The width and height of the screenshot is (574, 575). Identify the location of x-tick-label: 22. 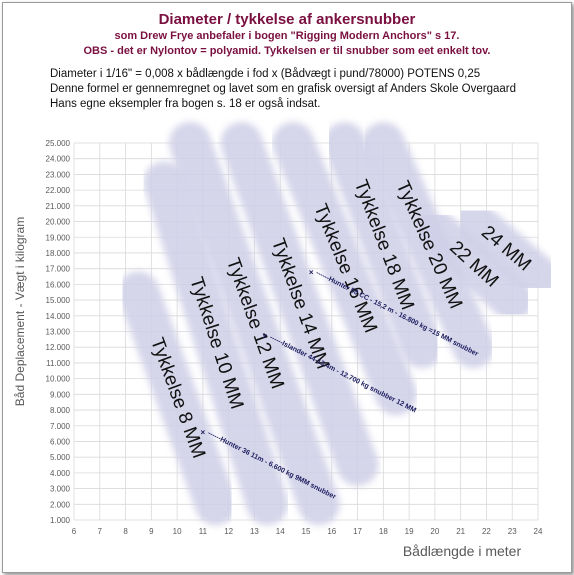
(486, 531).